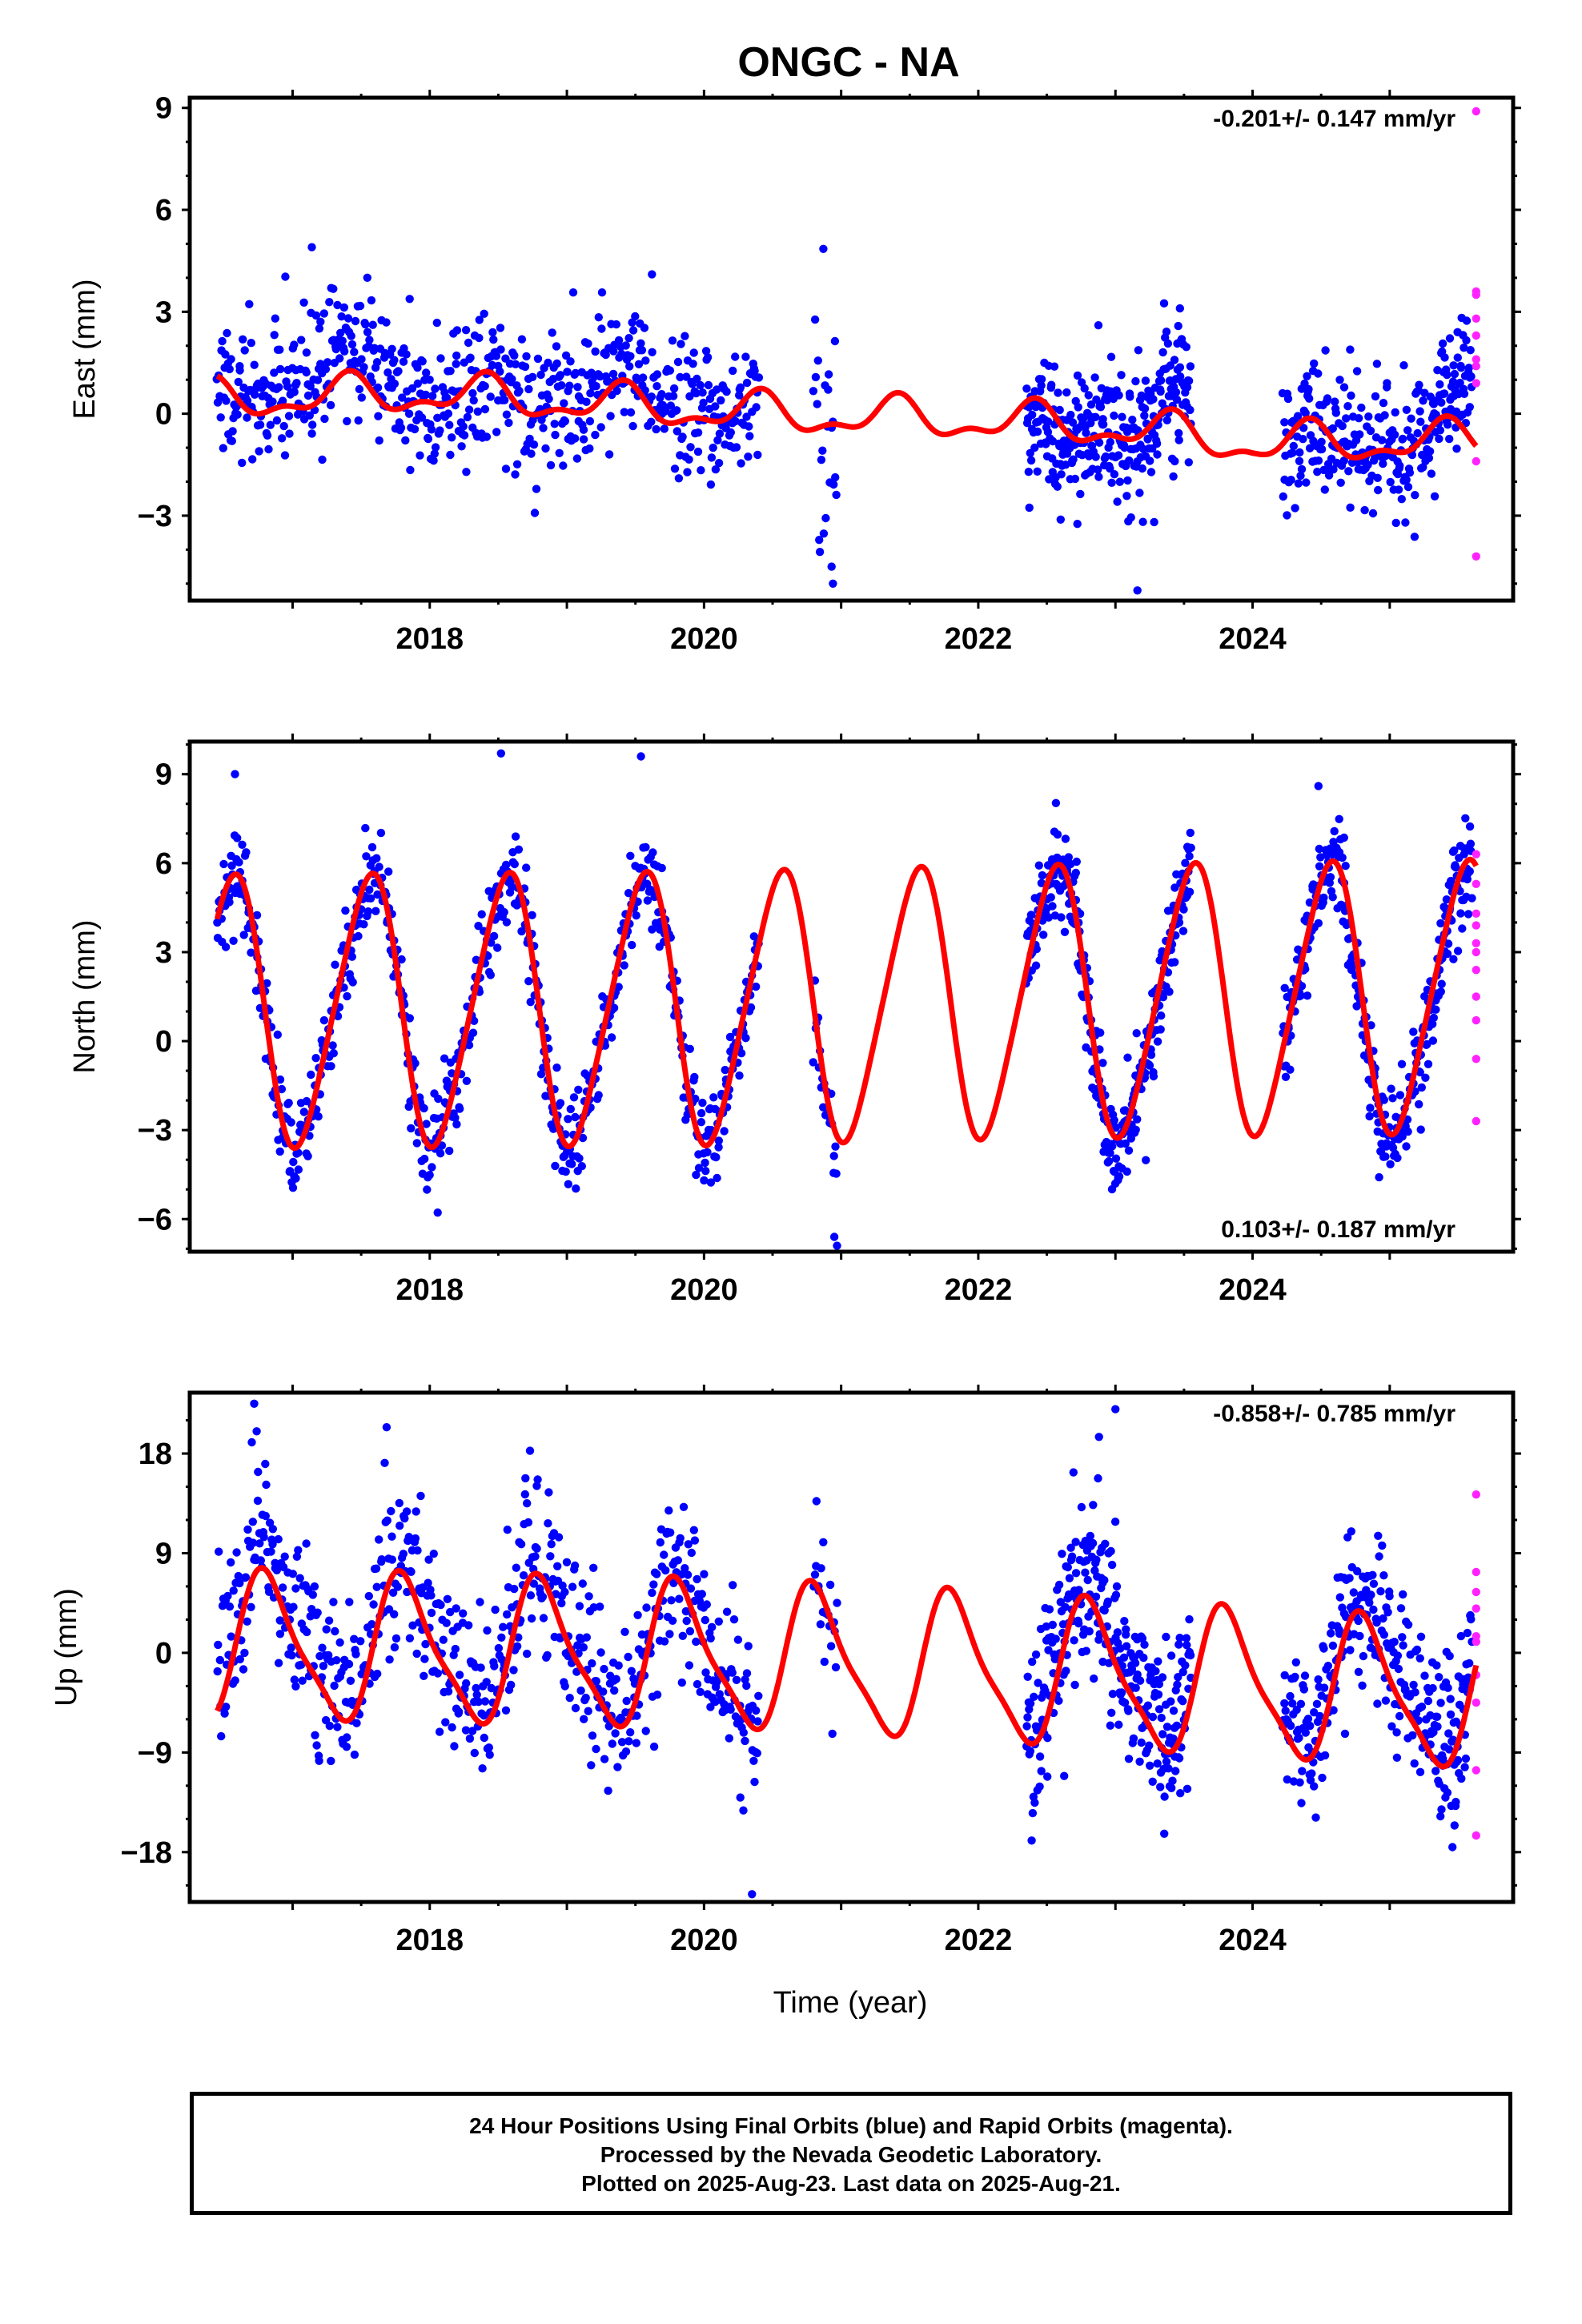  What do you see at coordinates (1476, 1592) in the screenshot?
I see `rapid-orbit-point` at bounding box center [1476, 1592].